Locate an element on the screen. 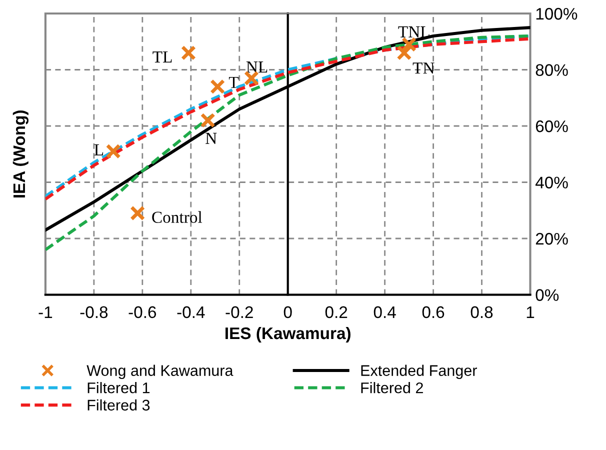 The width and height of the screenshot is (606, 450). annotation: N is located at coordinates (211, 138).